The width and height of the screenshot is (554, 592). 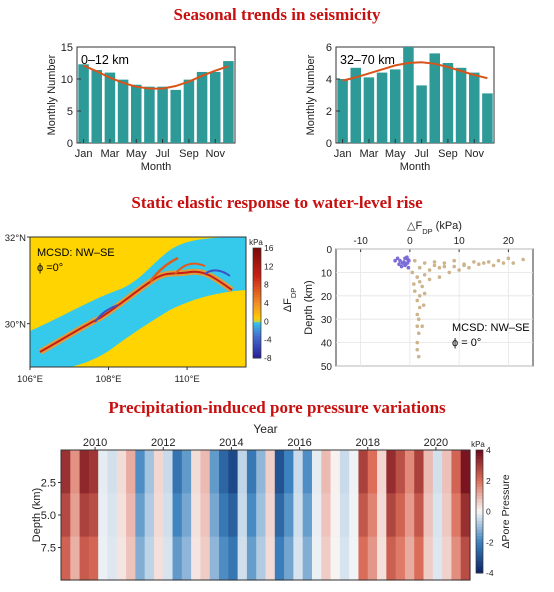 I want to click on map-frame, so click(x=138, y=302).